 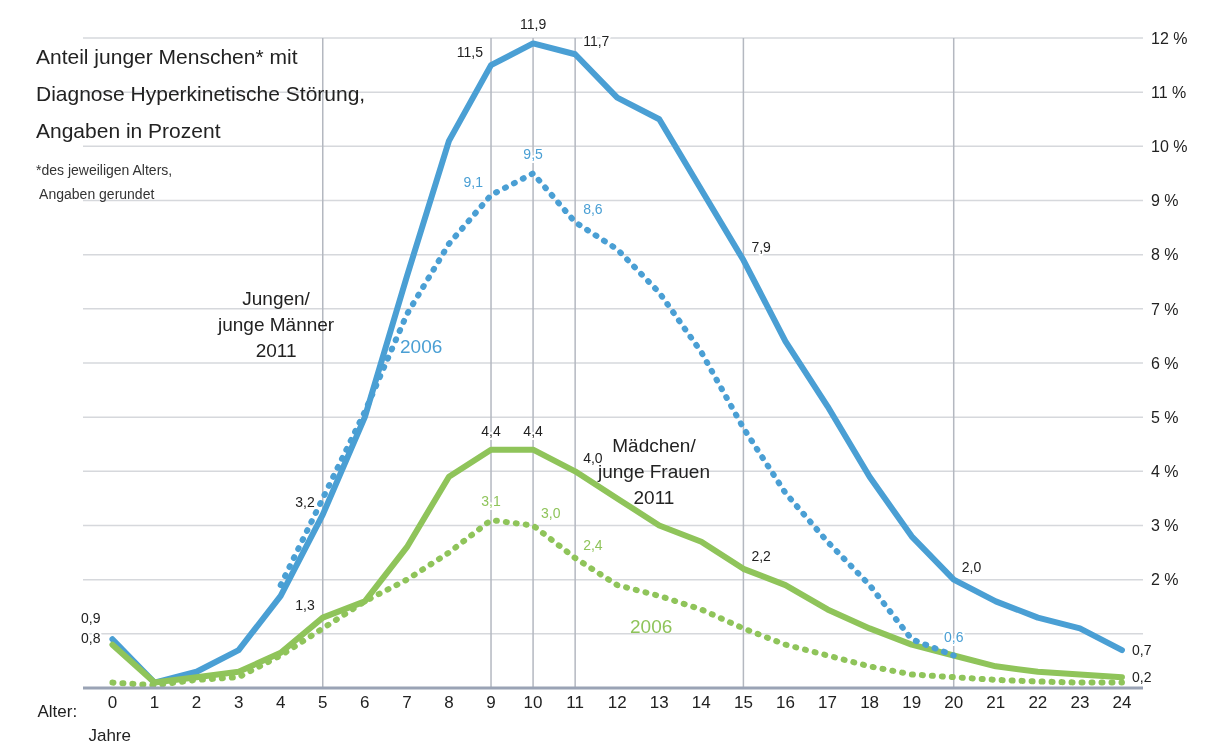 What do you see at coordinates (1165, 309) in the screenshot?
I see `y-tick-label: 7 %` at bounding box center [1165, 309].